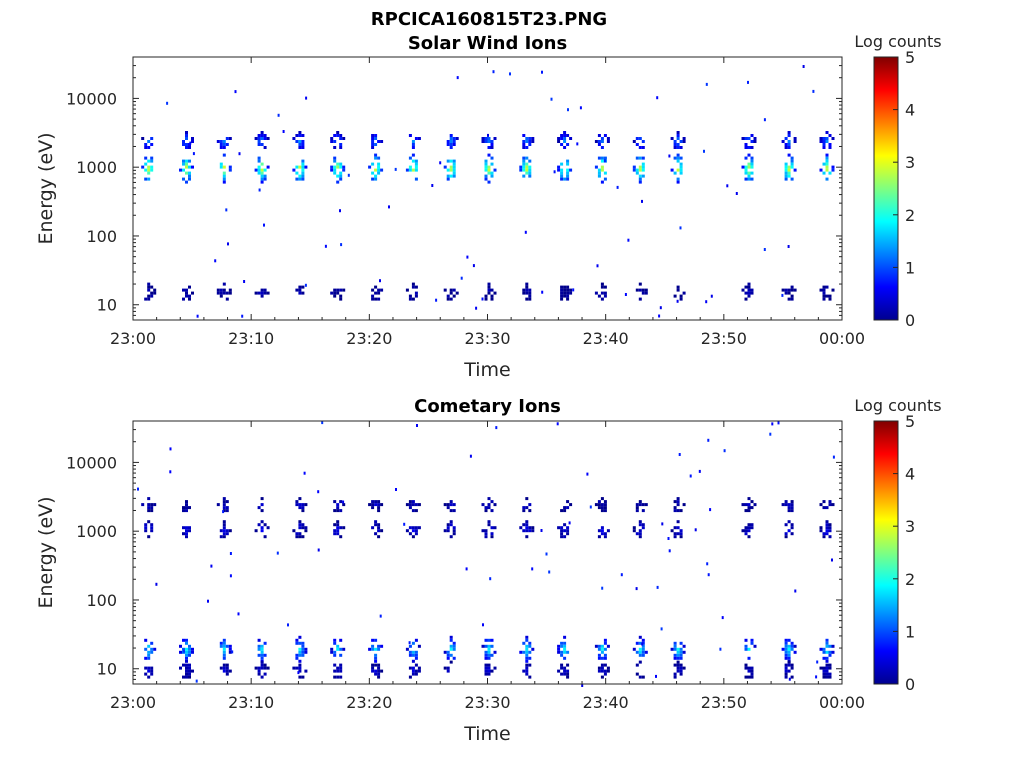 The height and width of the screenshot is (768, 1024). Describe the element at coordinates (910, 684) in the screenshot. I see `colorbar-tick-label: 0` at that location.